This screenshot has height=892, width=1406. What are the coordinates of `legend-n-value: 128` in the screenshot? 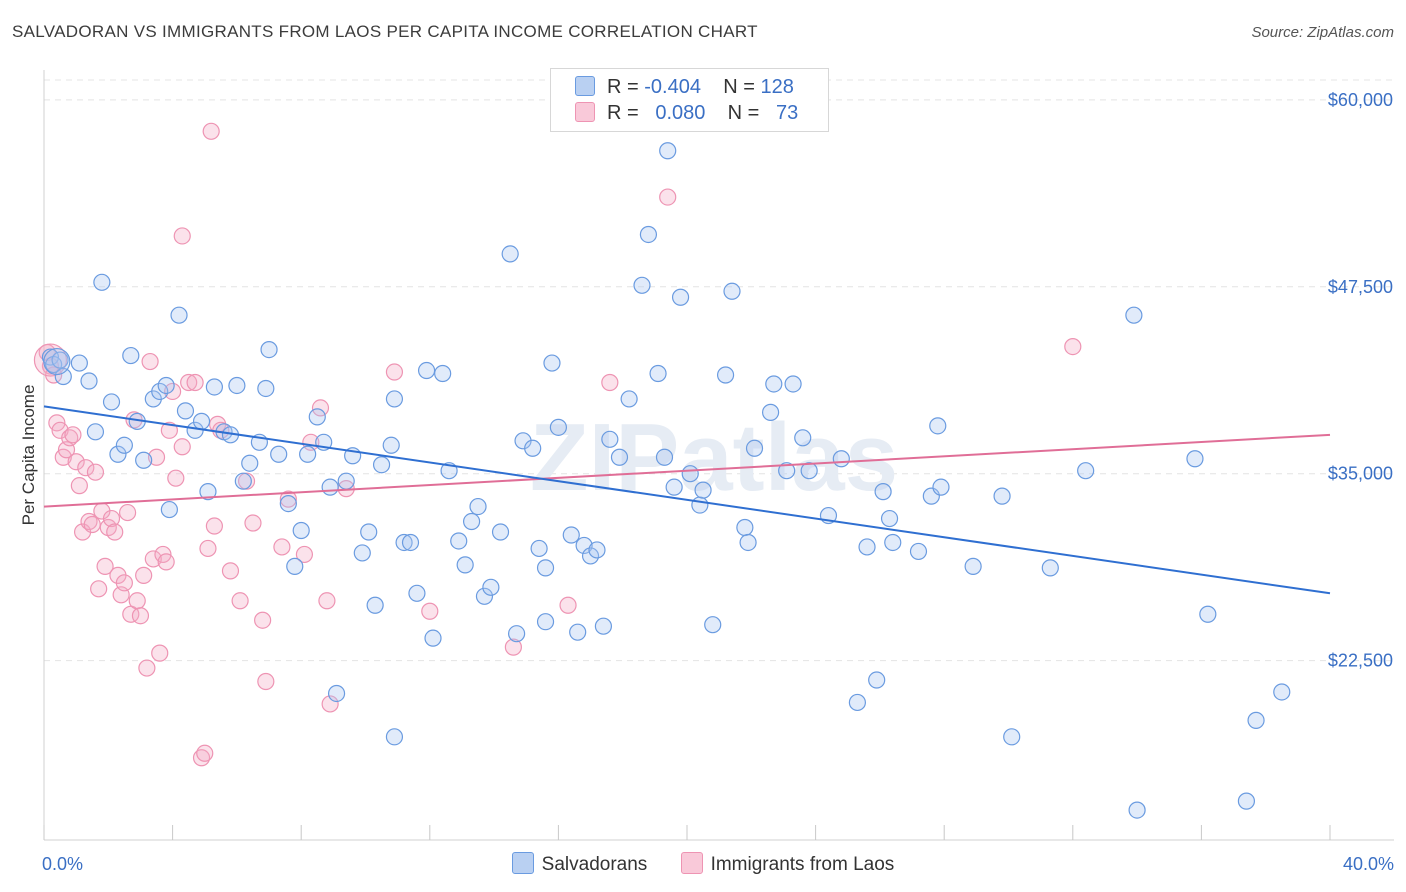 It's located at (777, 87).